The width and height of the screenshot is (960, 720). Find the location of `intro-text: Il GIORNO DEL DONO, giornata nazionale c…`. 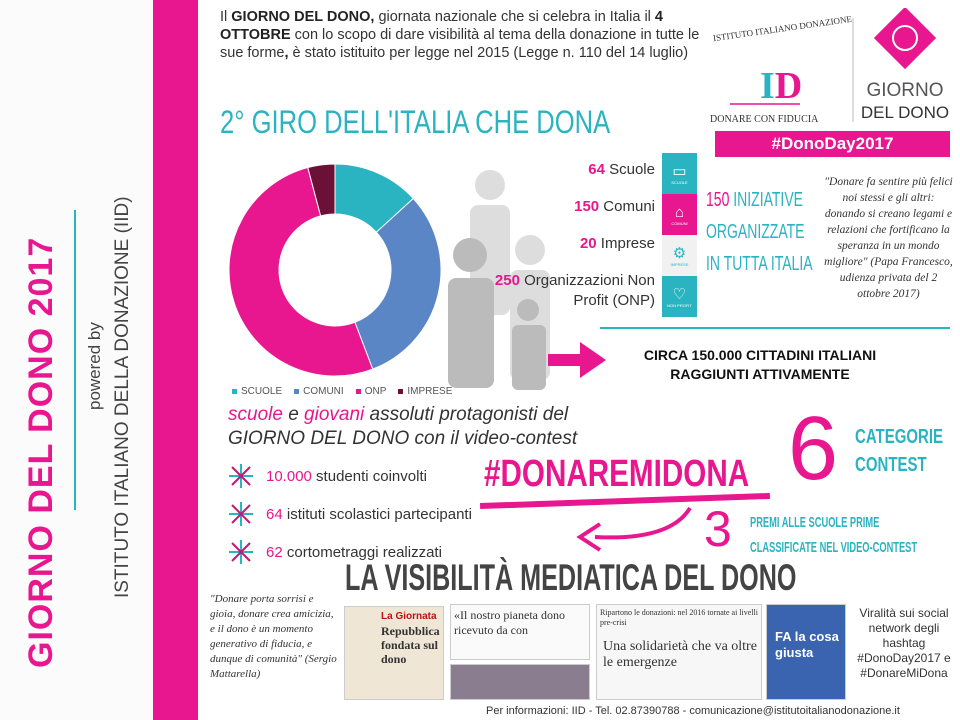

intro-text: Il GIORNO DEL DONO, giornata nazionale c… is located at coordinates (460, 35).